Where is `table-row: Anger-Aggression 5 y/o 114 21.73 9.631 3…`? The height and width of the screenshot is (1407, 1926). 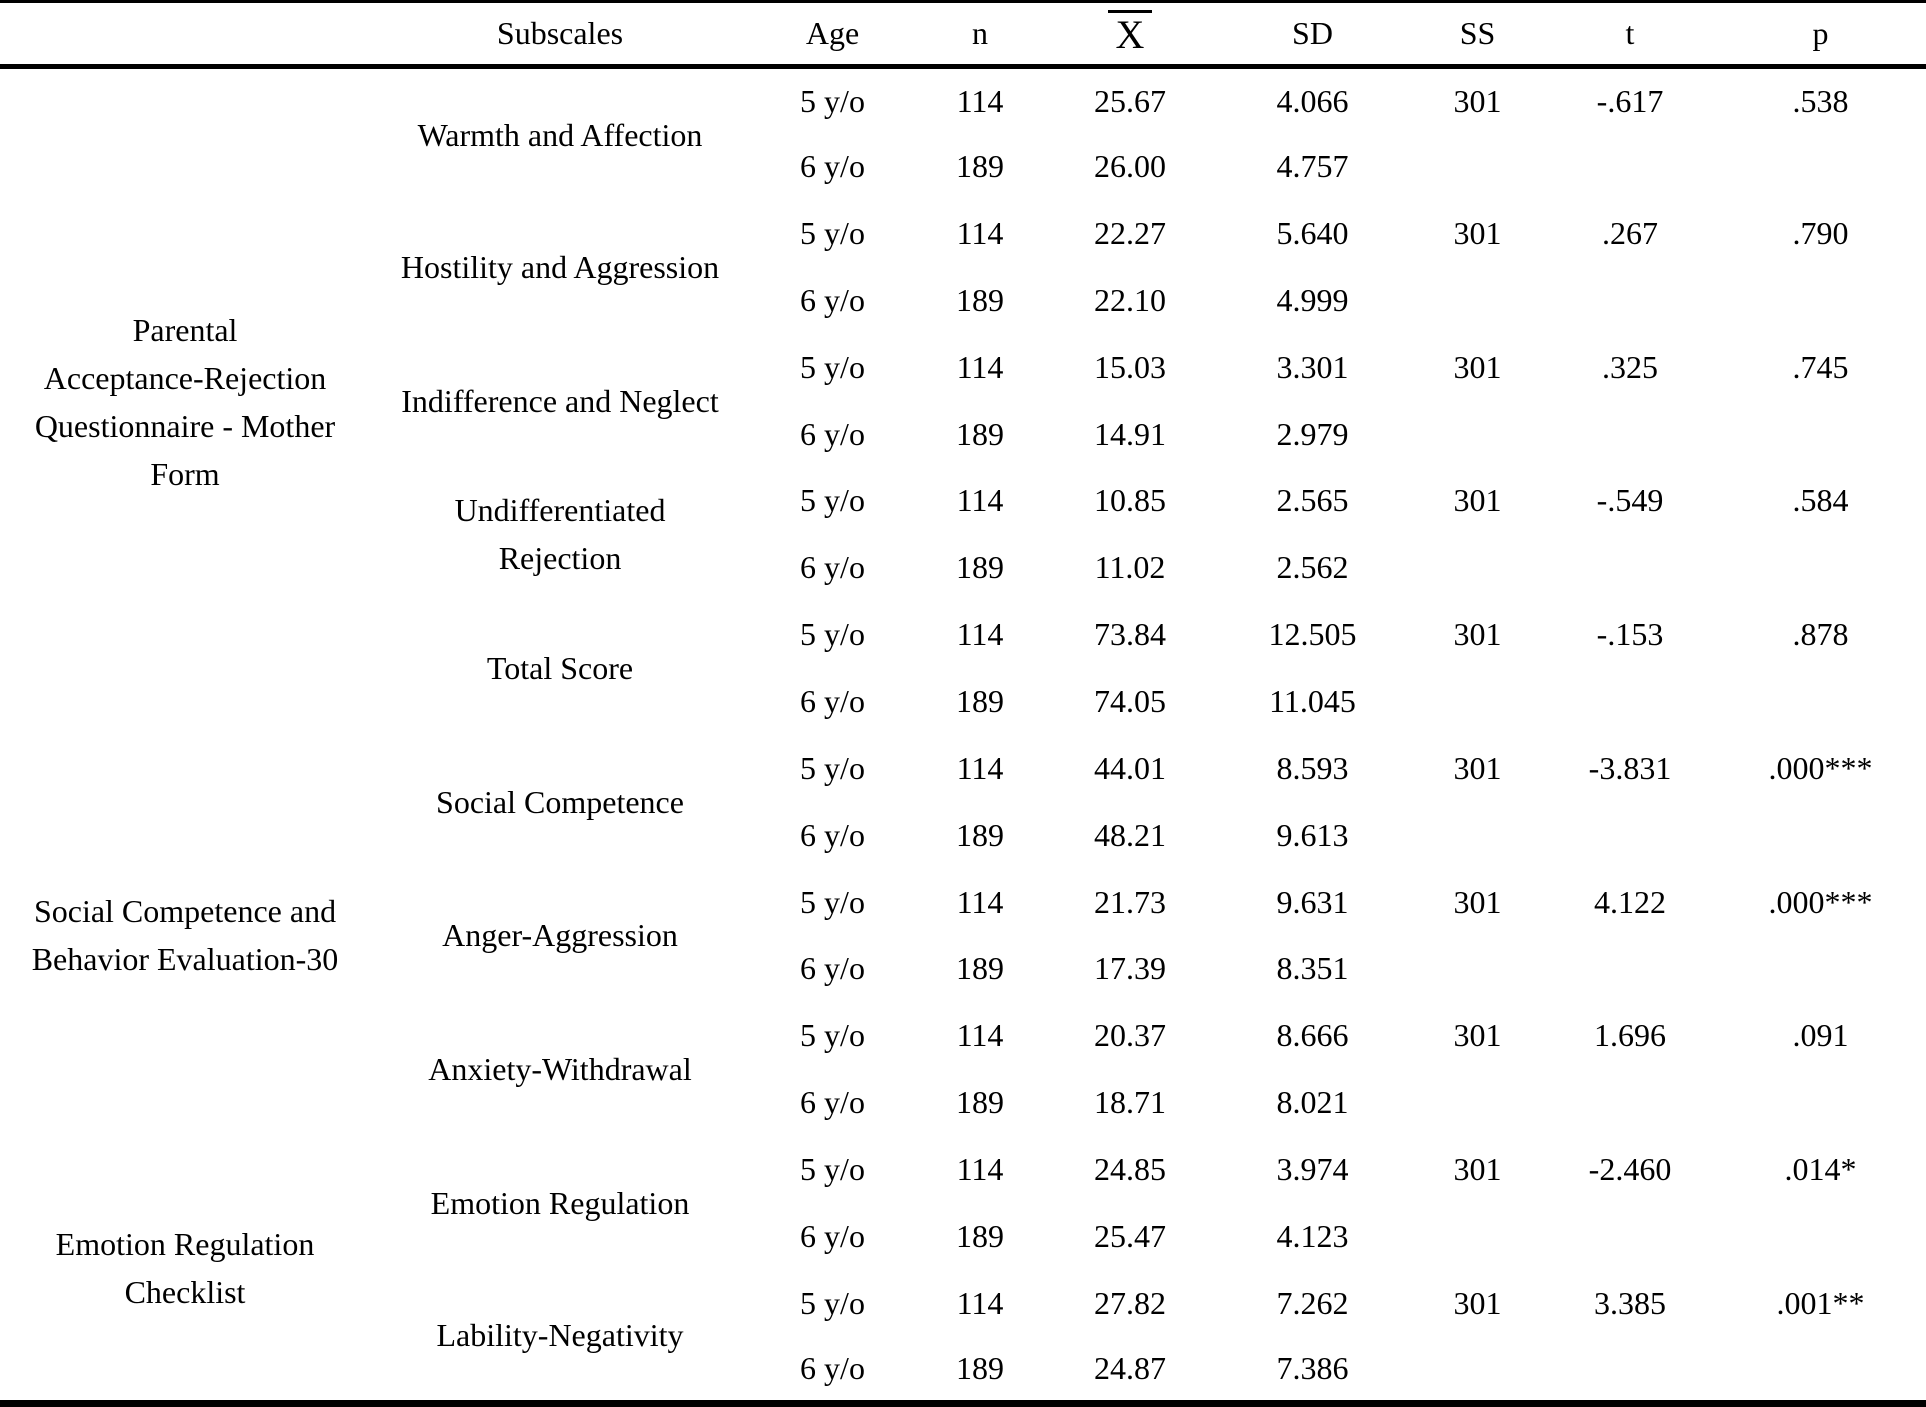 table-row: Anger-Aggression 5 y/o 114 21.73 9.631 3… is located at coordinates (963, 911).